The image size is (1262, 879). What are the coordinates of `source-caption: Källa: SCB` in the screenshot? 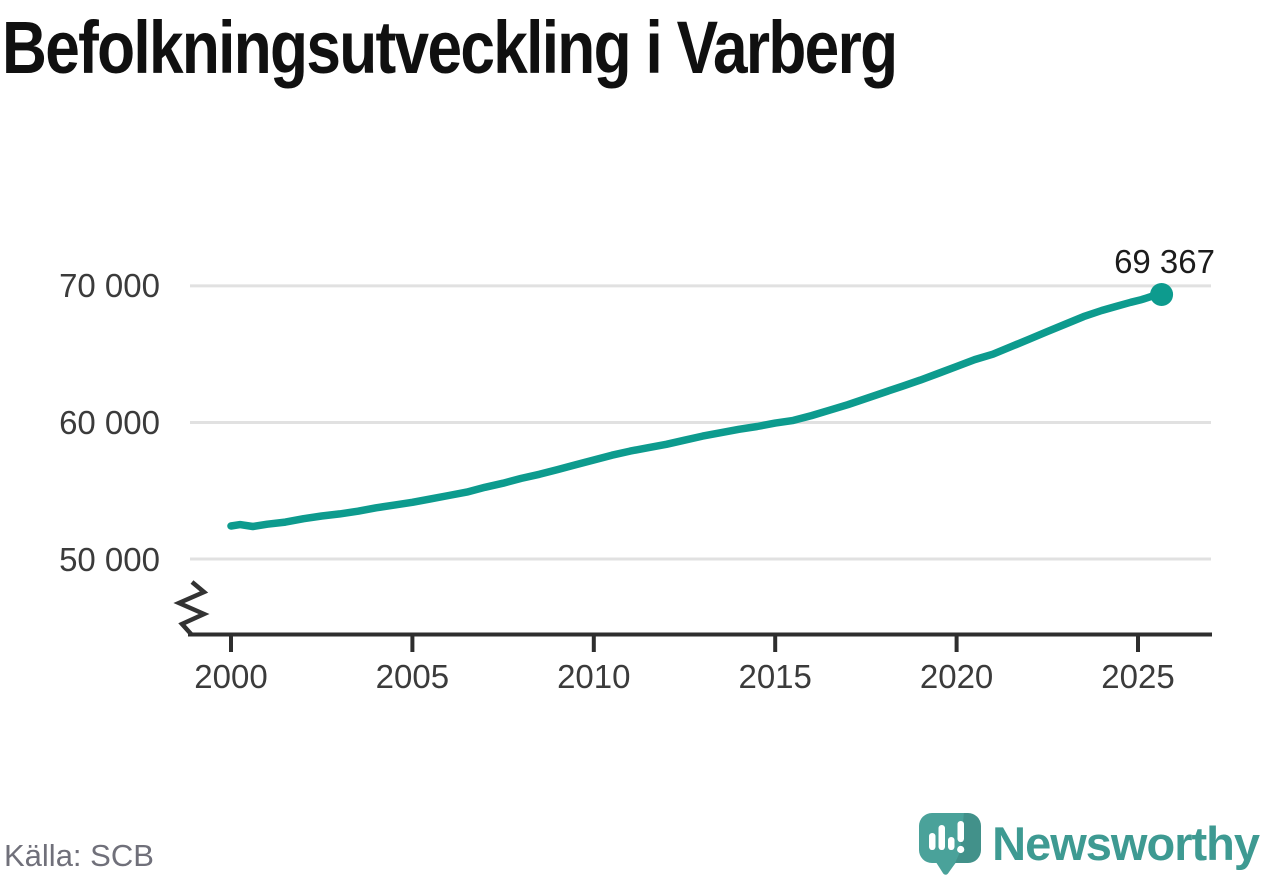 It's located at (79, 855).